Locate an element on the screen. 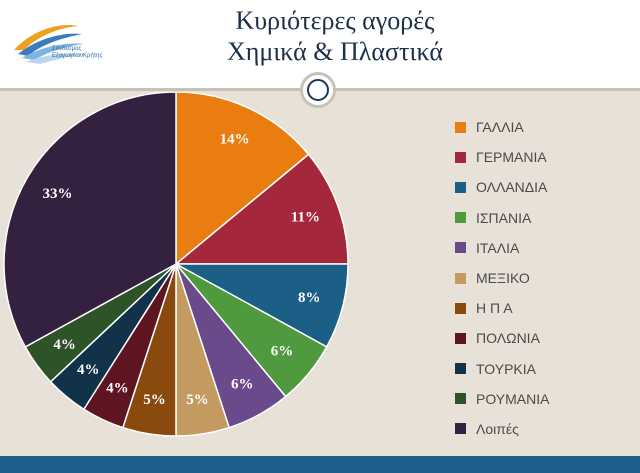  legend-label-2: ΟΛΛΑΝΔΙΑ is located at coordinates (512, 187).